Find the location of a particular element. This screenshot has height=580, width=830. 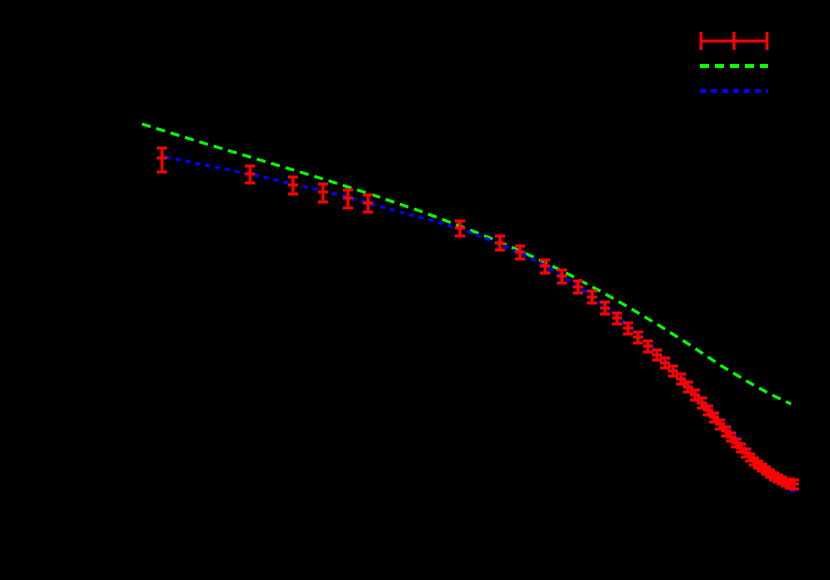

legend-entry-numerical-shear: Numerical Shear Power Spectrum is located at coordinates (384, 91).